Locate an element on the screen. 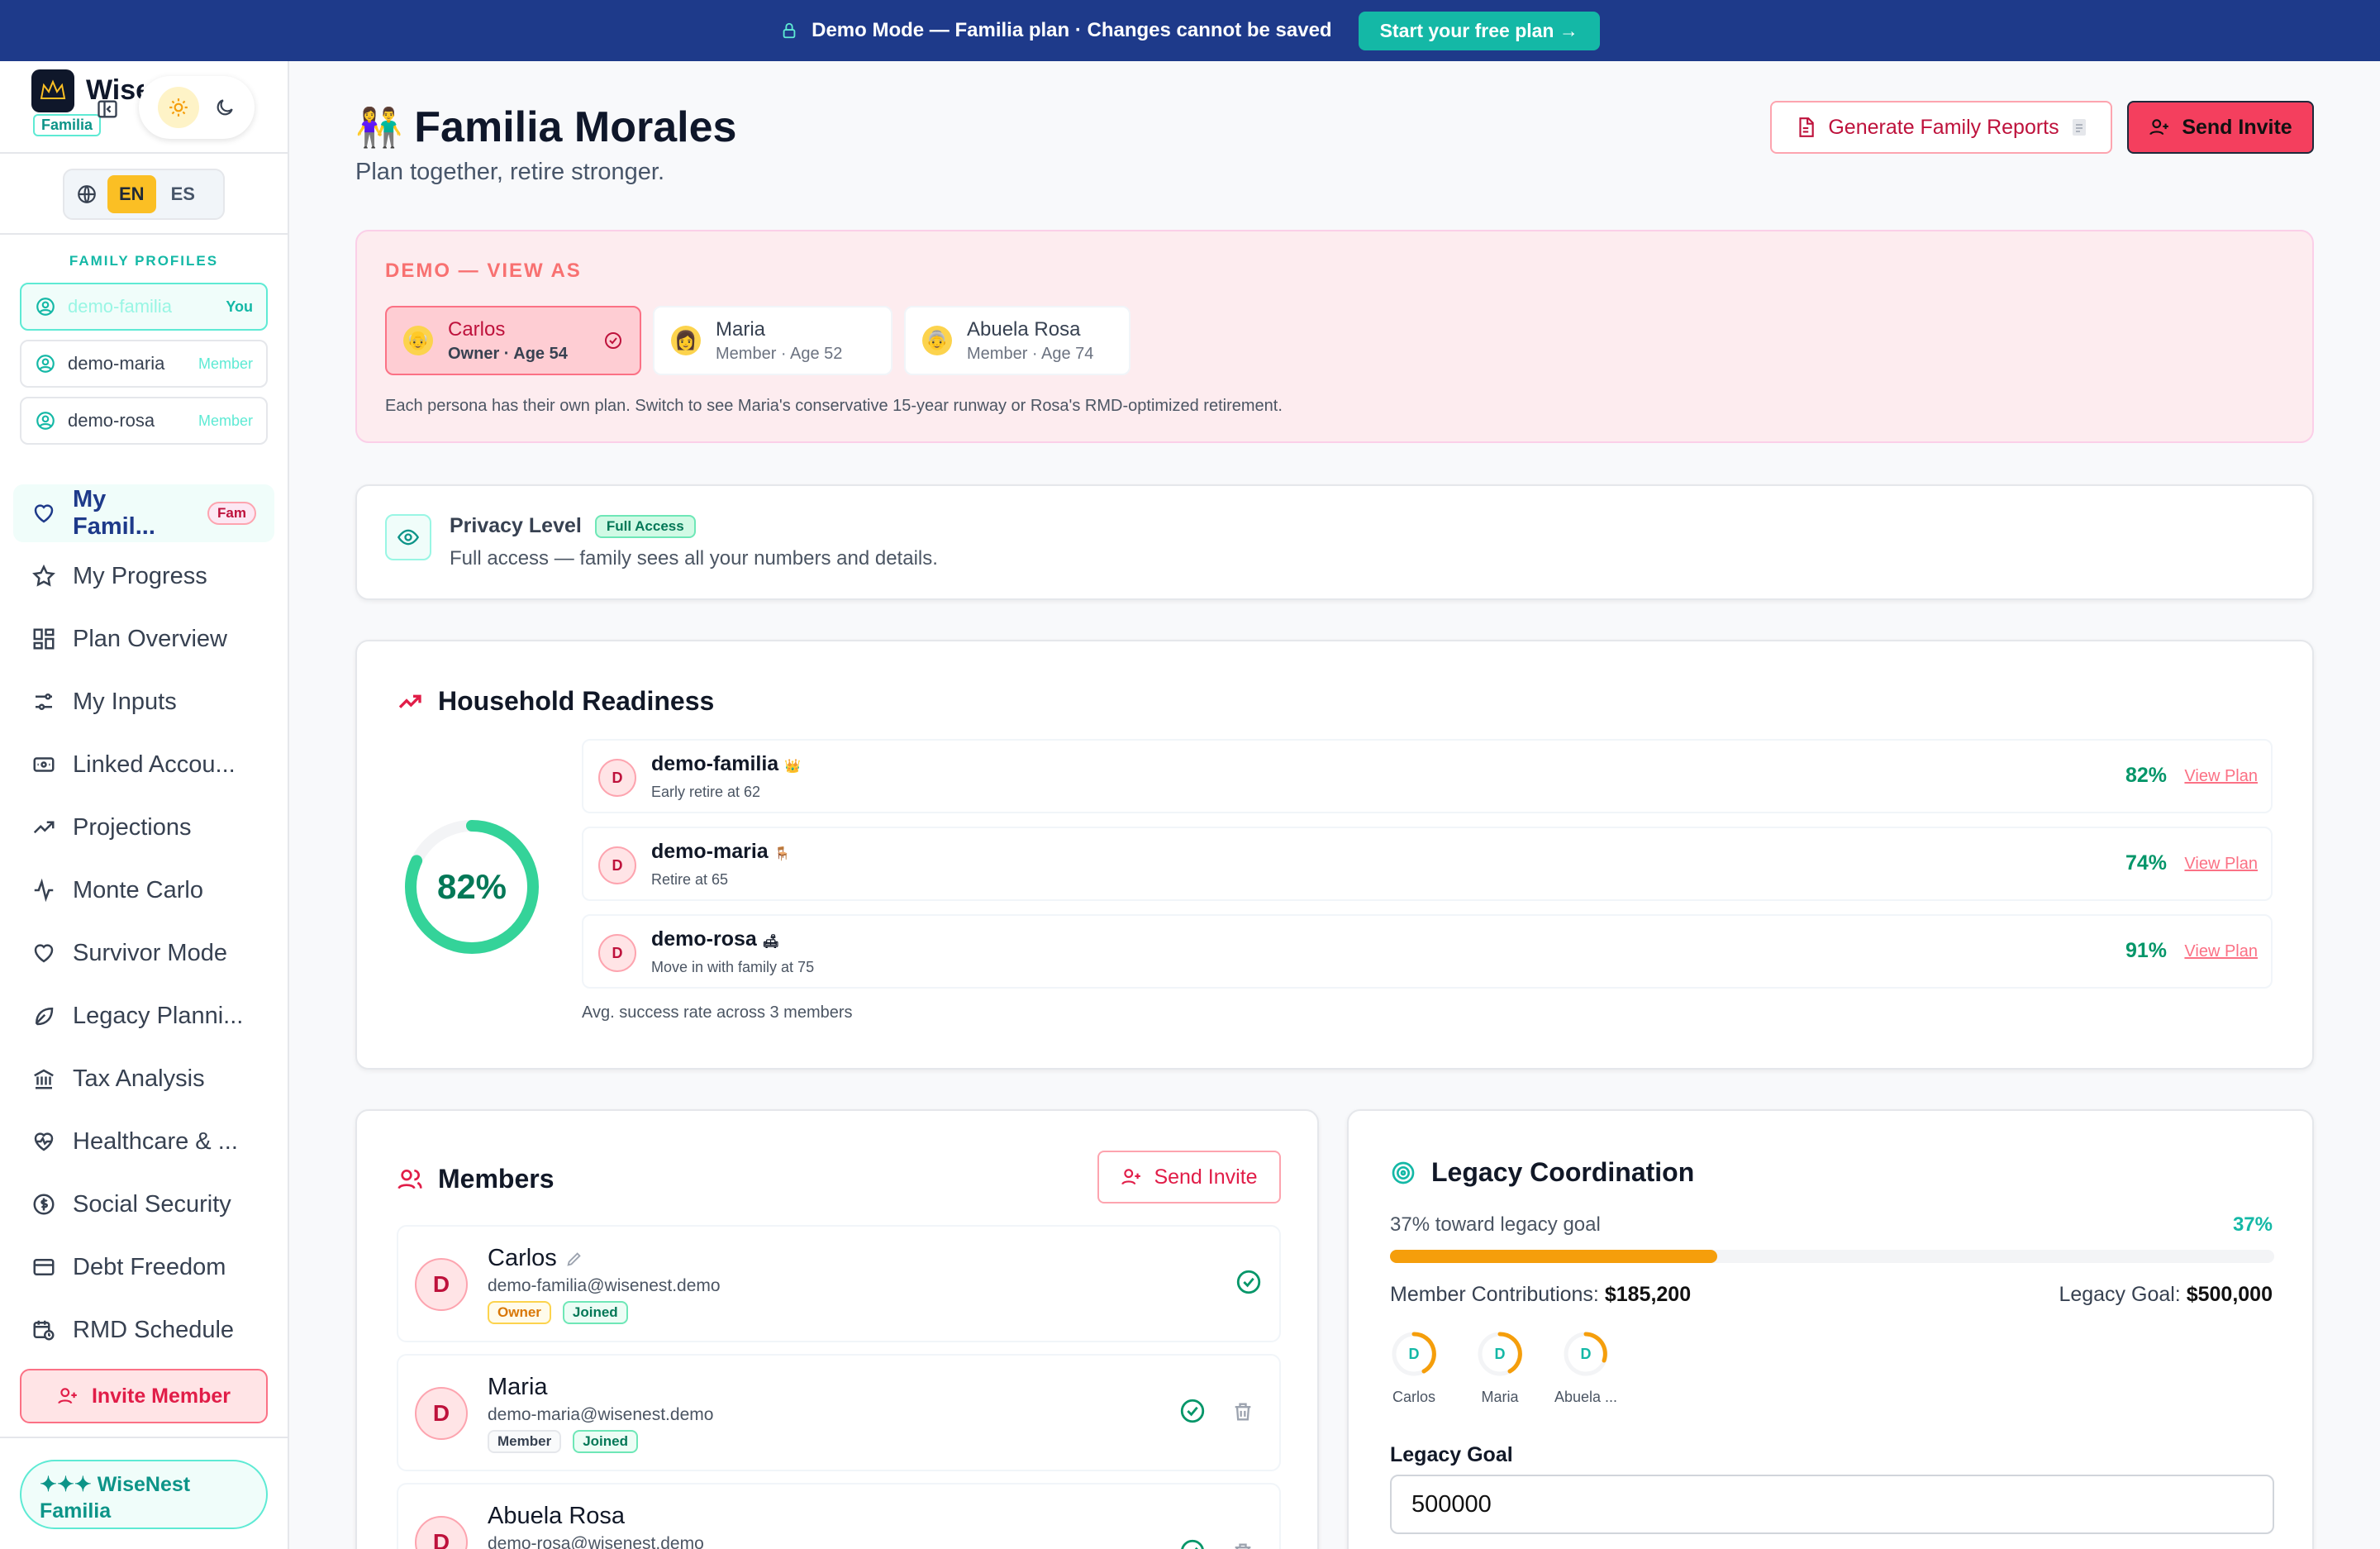 Image resolution: width=2380 pixels, height=1549 pixels. lang-es-button: ES is located at coordinates (182, 193).